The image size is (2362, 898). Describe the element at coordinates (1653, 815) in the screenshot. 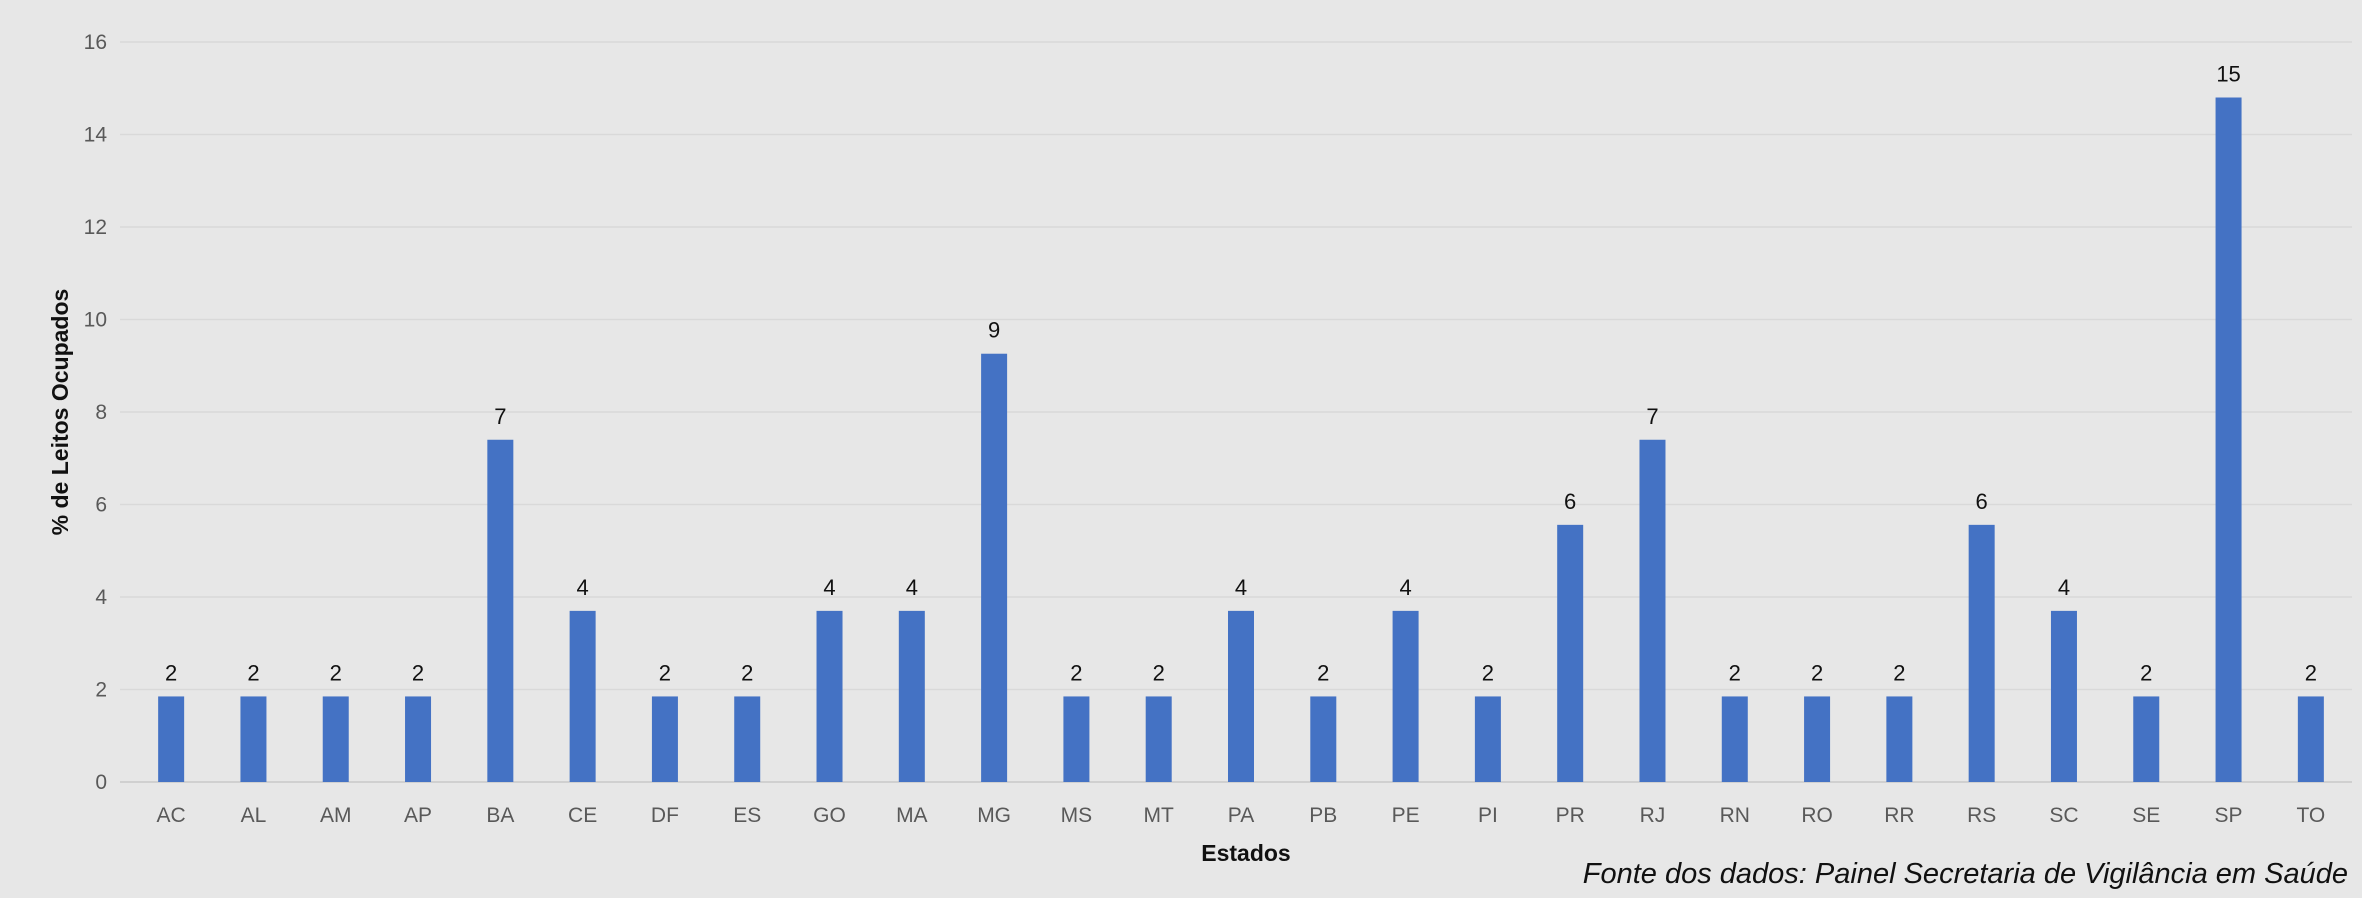

I see `x-tick-label: RJ` at that location.